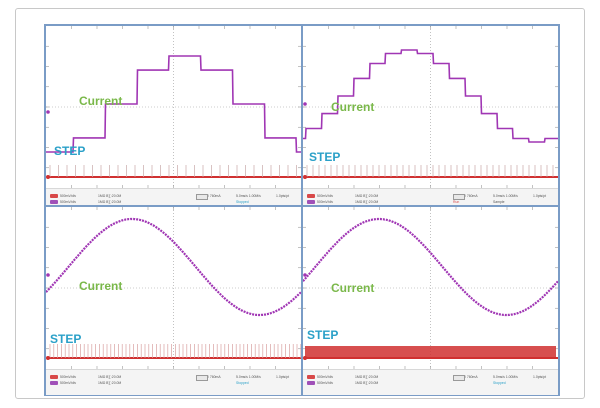 This screenshot has width=600, height=408. What do you see at coordinates (499, 202) in the screenshot?
I see `acquisition-mode: Sample` at bounding box center [499, 202].